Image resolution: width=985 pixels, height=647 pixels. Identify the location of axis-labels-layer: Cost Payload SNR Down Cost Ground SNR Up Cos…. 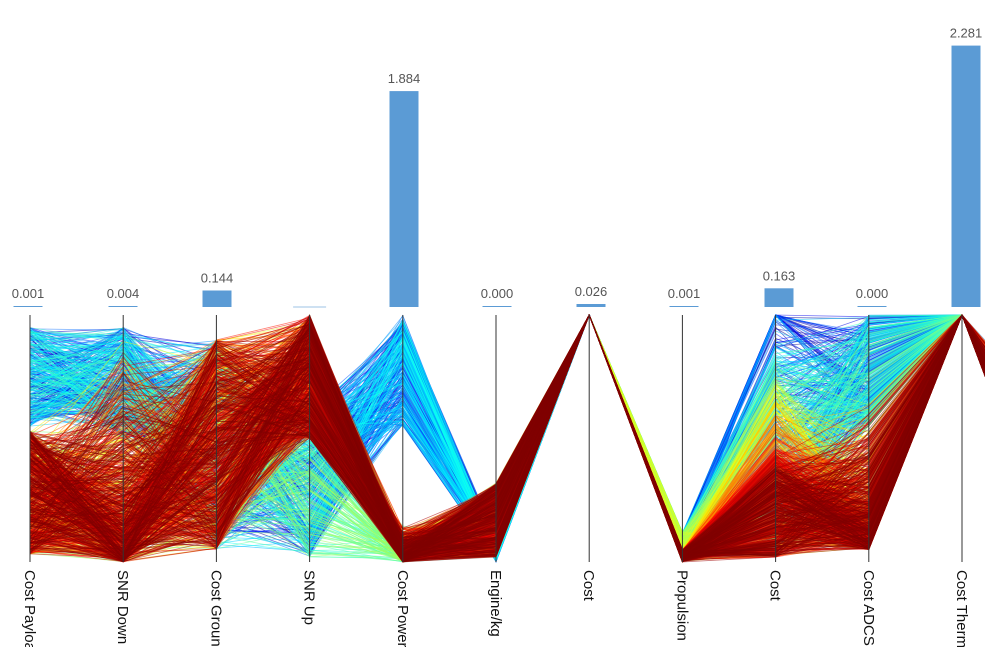
(495, 608).